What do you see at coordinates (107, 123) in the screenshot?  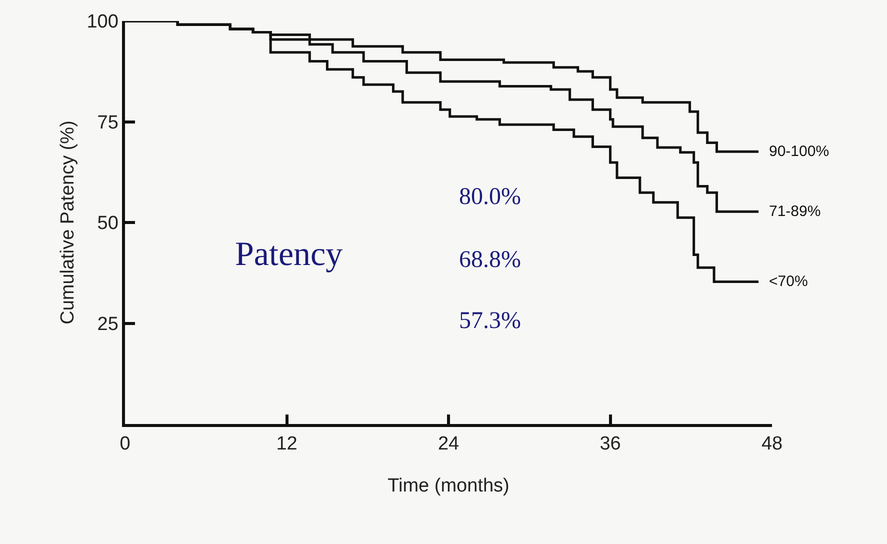 I see `y-tick-label: 75` at bounding box center [107, 123].